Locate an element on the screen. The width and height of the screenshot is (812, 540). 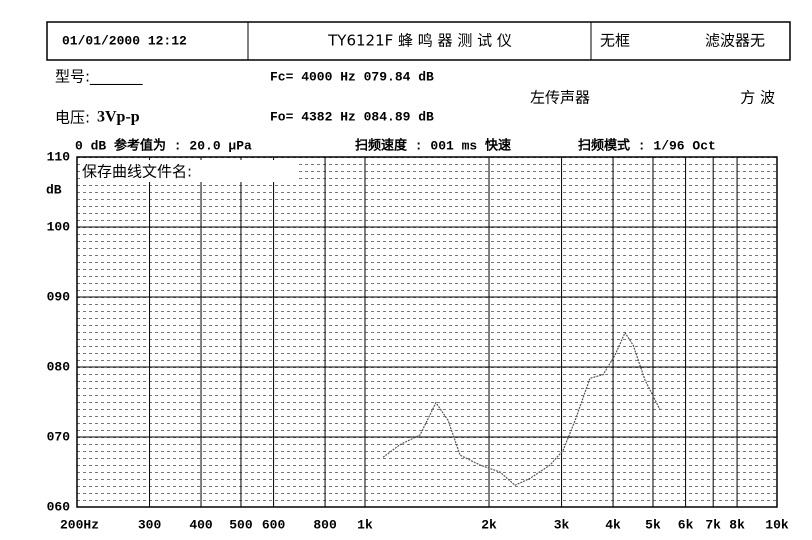
frame: 无框 is located at coordinates (615, 41).